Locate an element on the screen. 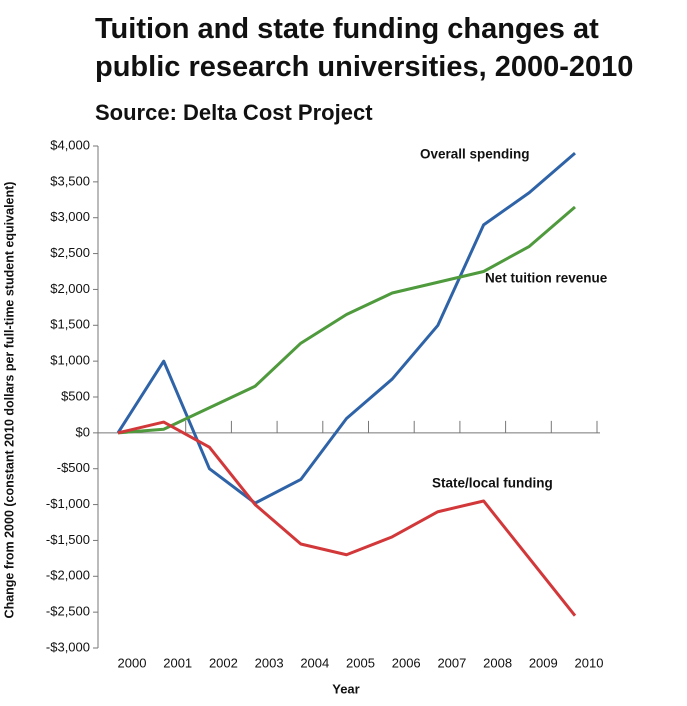 This screenshot has width=687, height=706. series-label: Net tuition revenue is located at coordinates (546, 278).